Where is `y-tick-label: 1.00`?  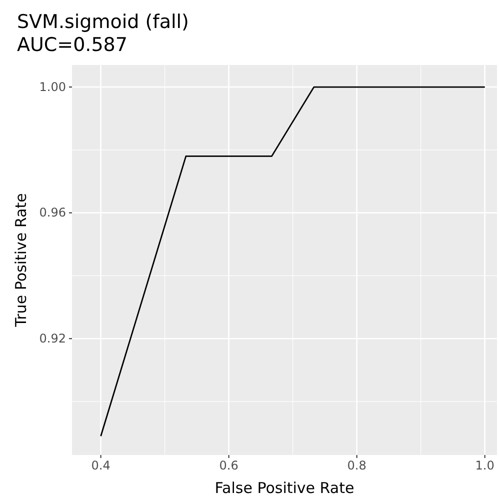 y-tick-label: 1.00 is located at coordinates (52, 87).